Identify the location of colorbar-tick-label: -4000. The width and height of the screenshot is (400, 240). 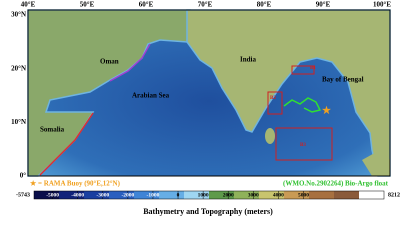
(77, 195).